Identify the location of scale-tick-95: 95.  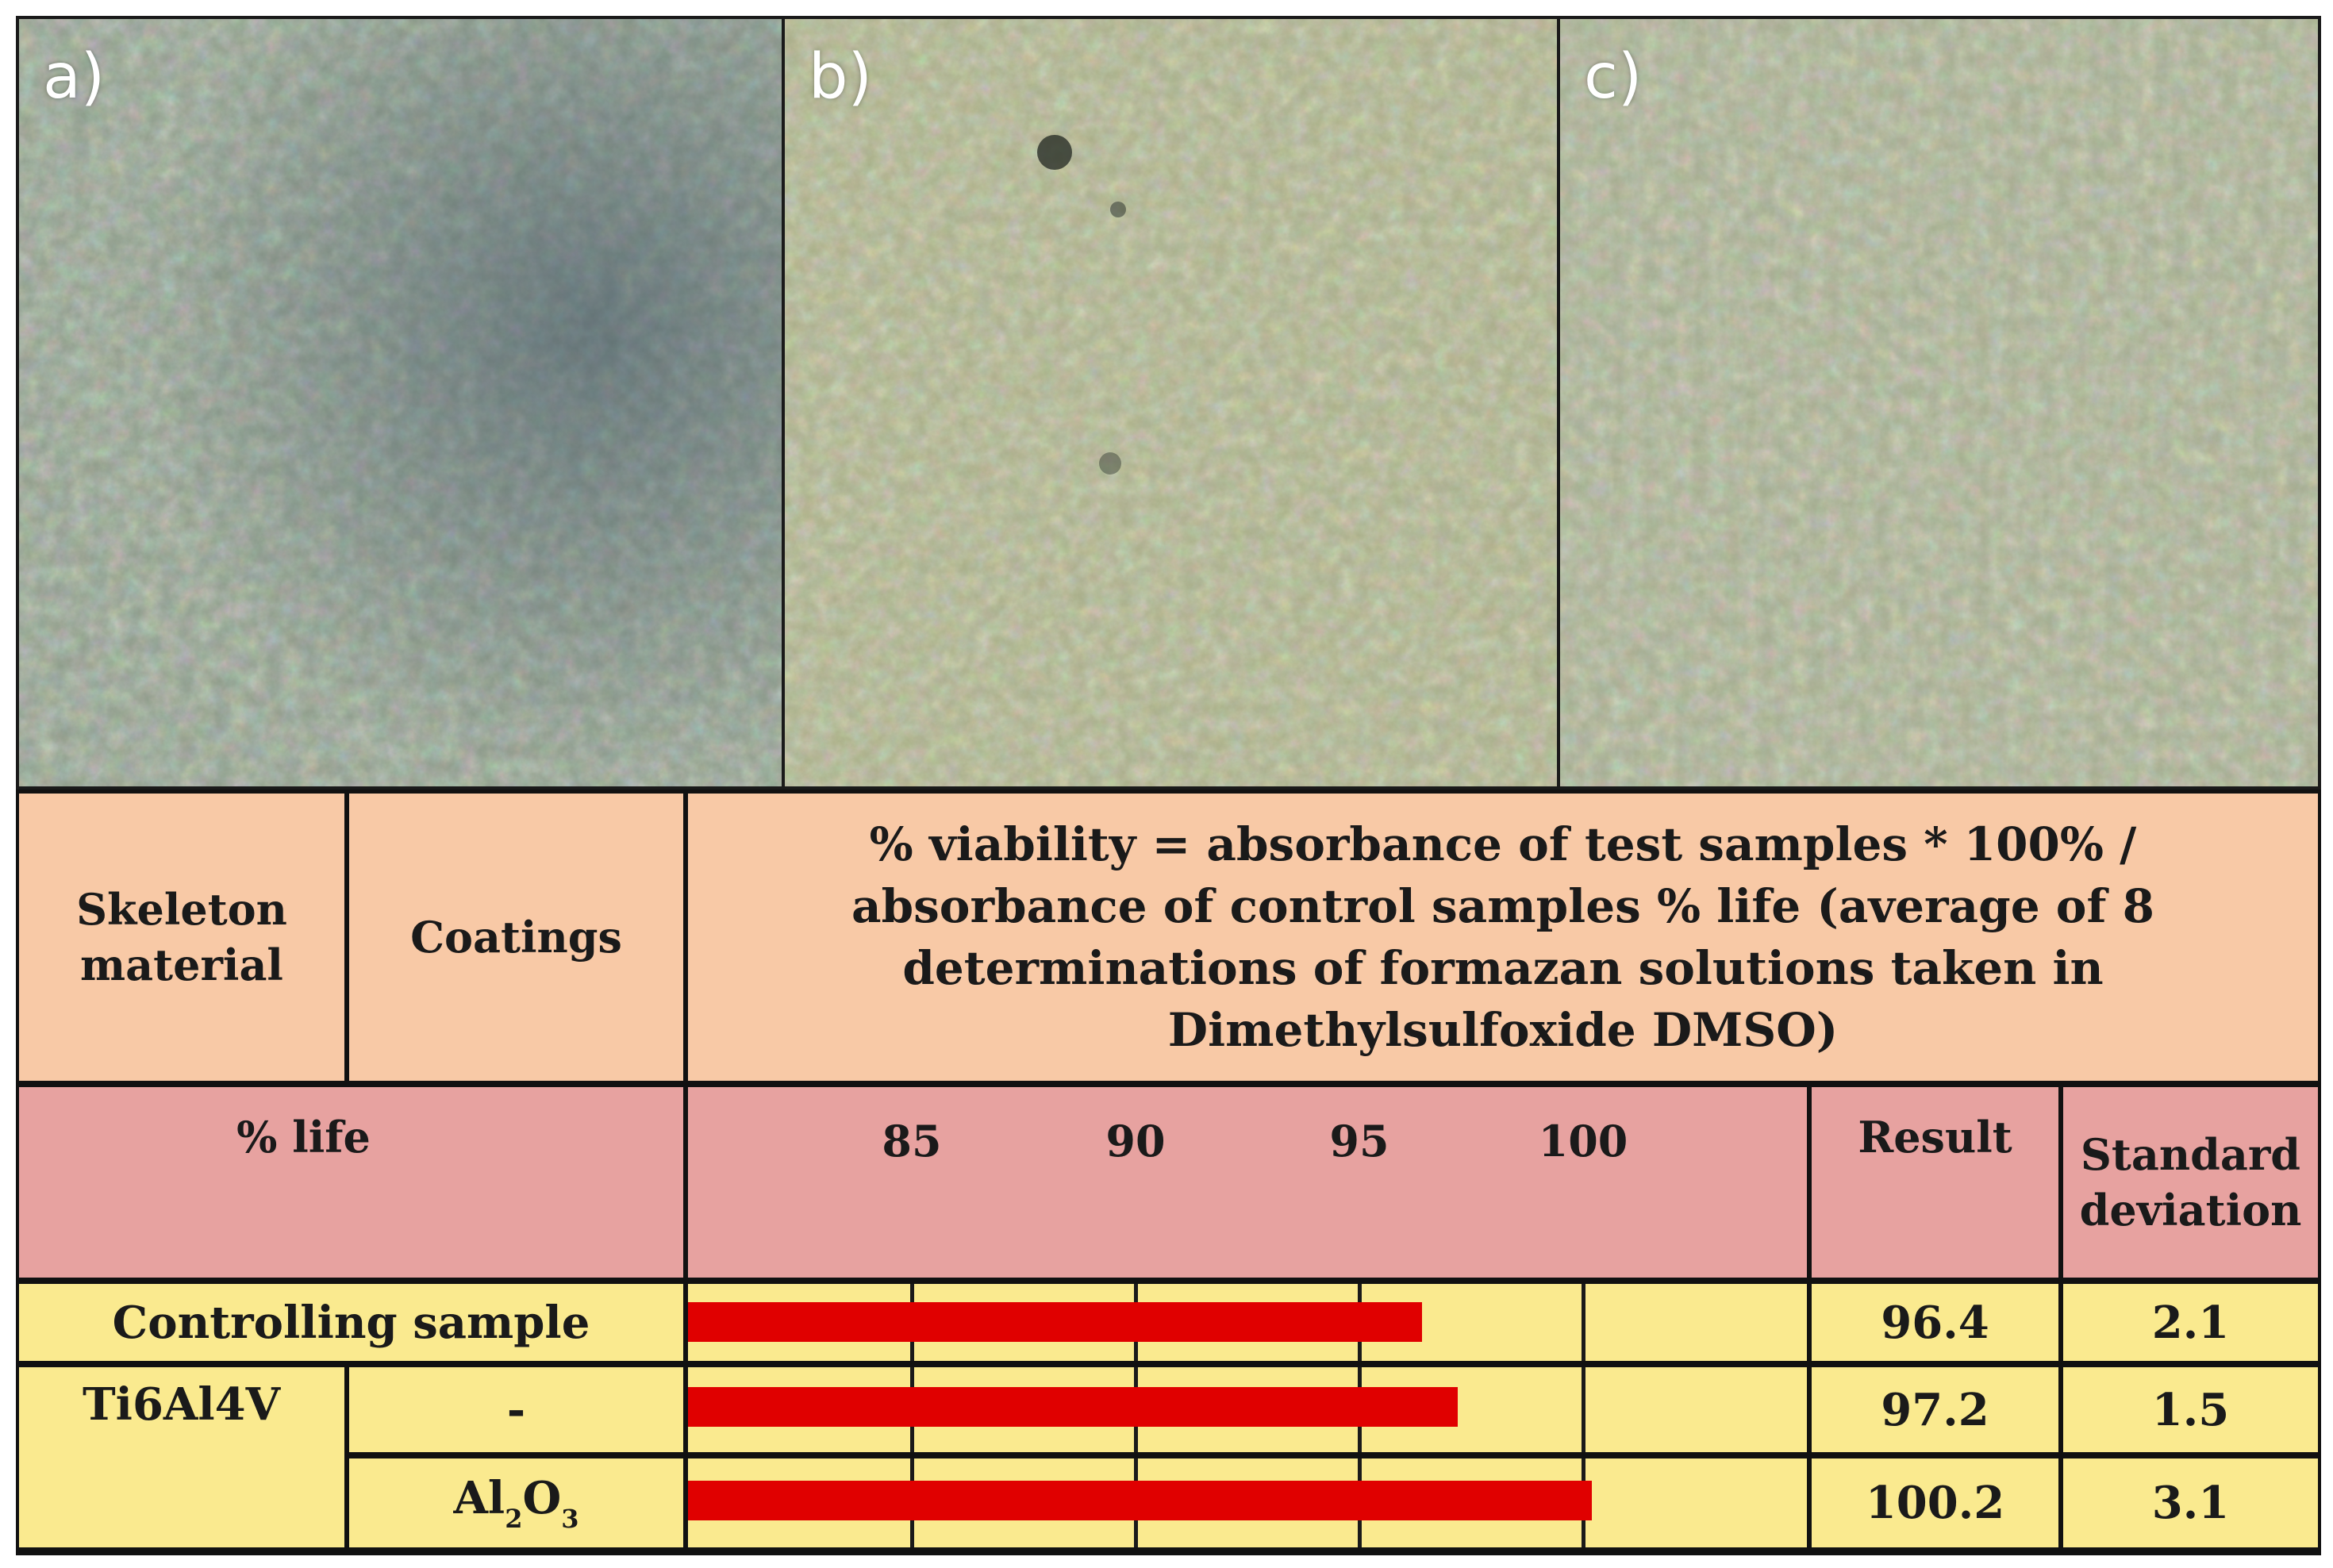
(1359, 1141).